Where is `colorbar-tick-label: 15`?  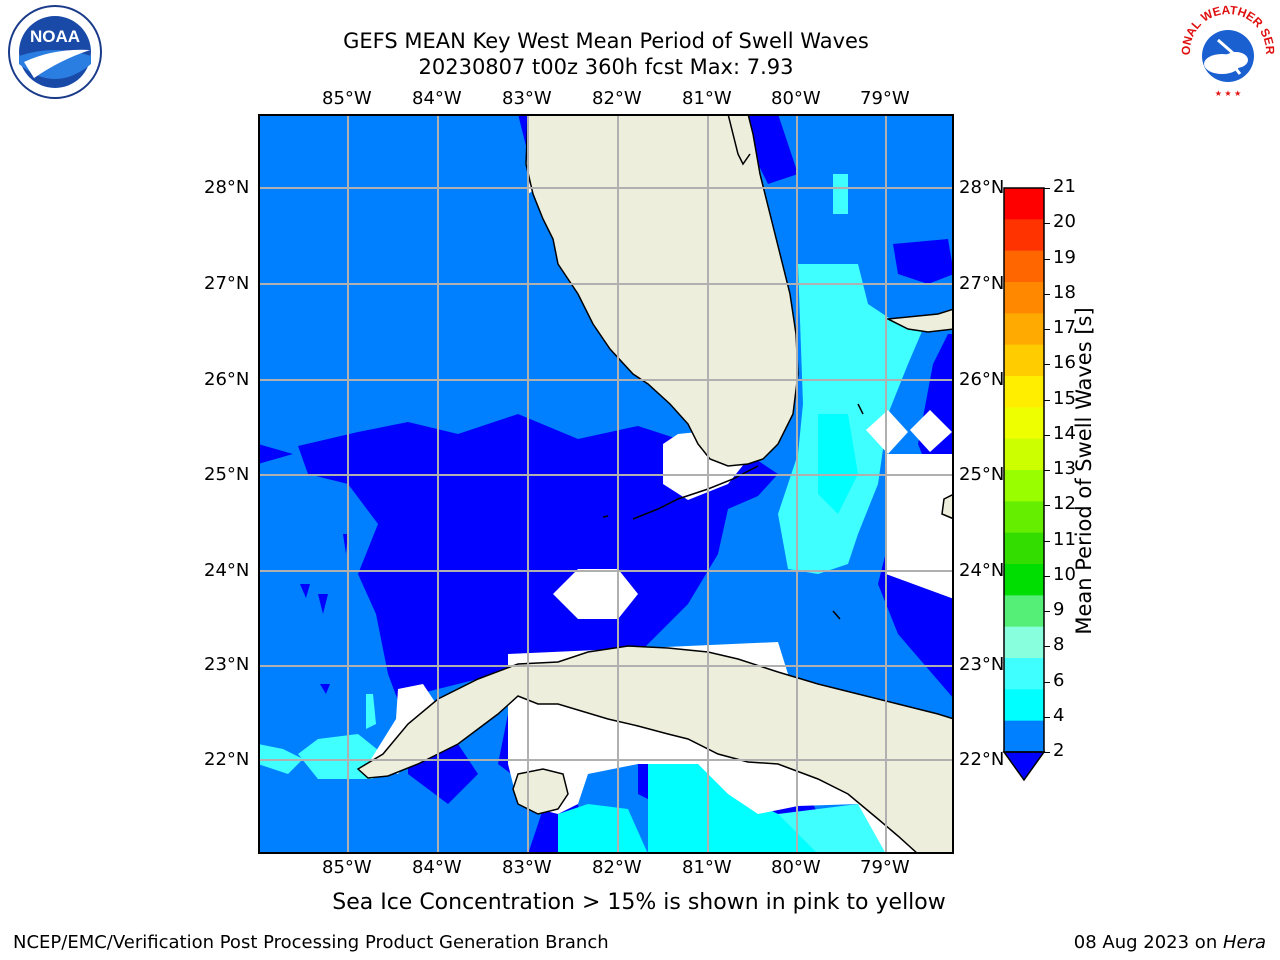
colorbar-tick-label: 15 is located at coordinates (1064, 398).